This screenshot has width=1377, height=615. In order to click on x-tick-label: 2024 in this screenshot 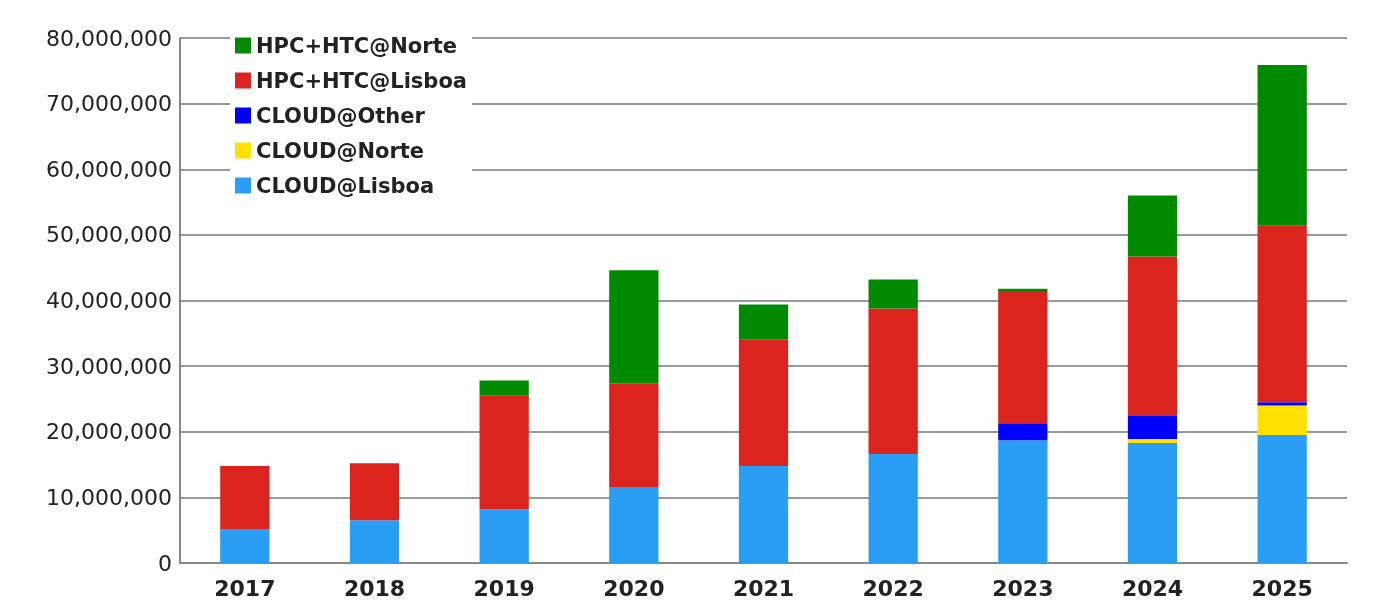, I will do `click(1152, 588)`.